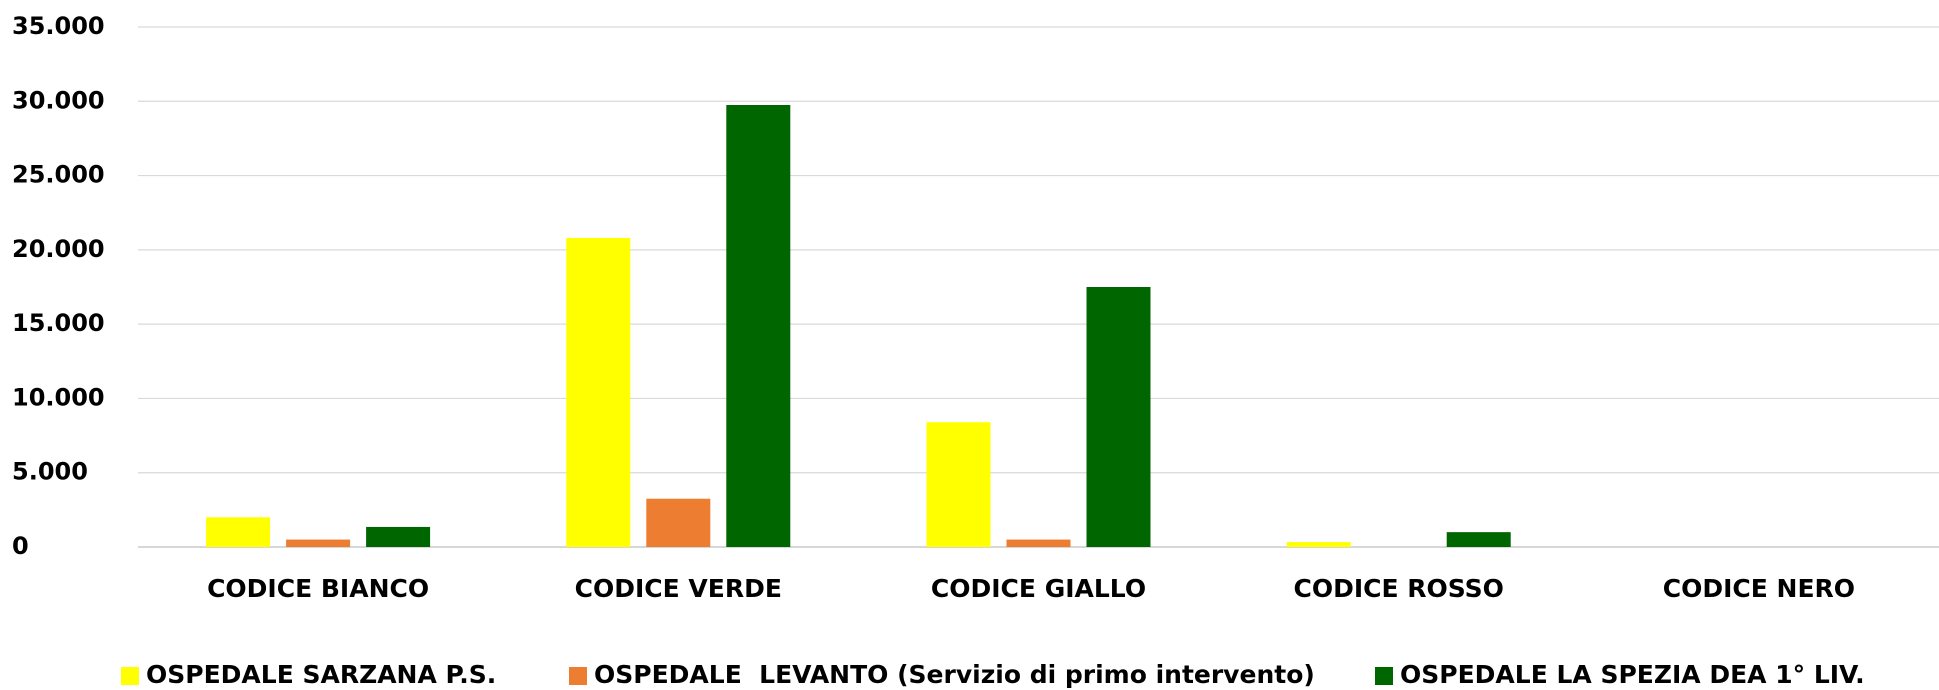 This screenshot has height=690, width=1939. Describe the element at coordinates (58, 323) in the screenshot. I see `y-tick-label: 15.000` at that location.